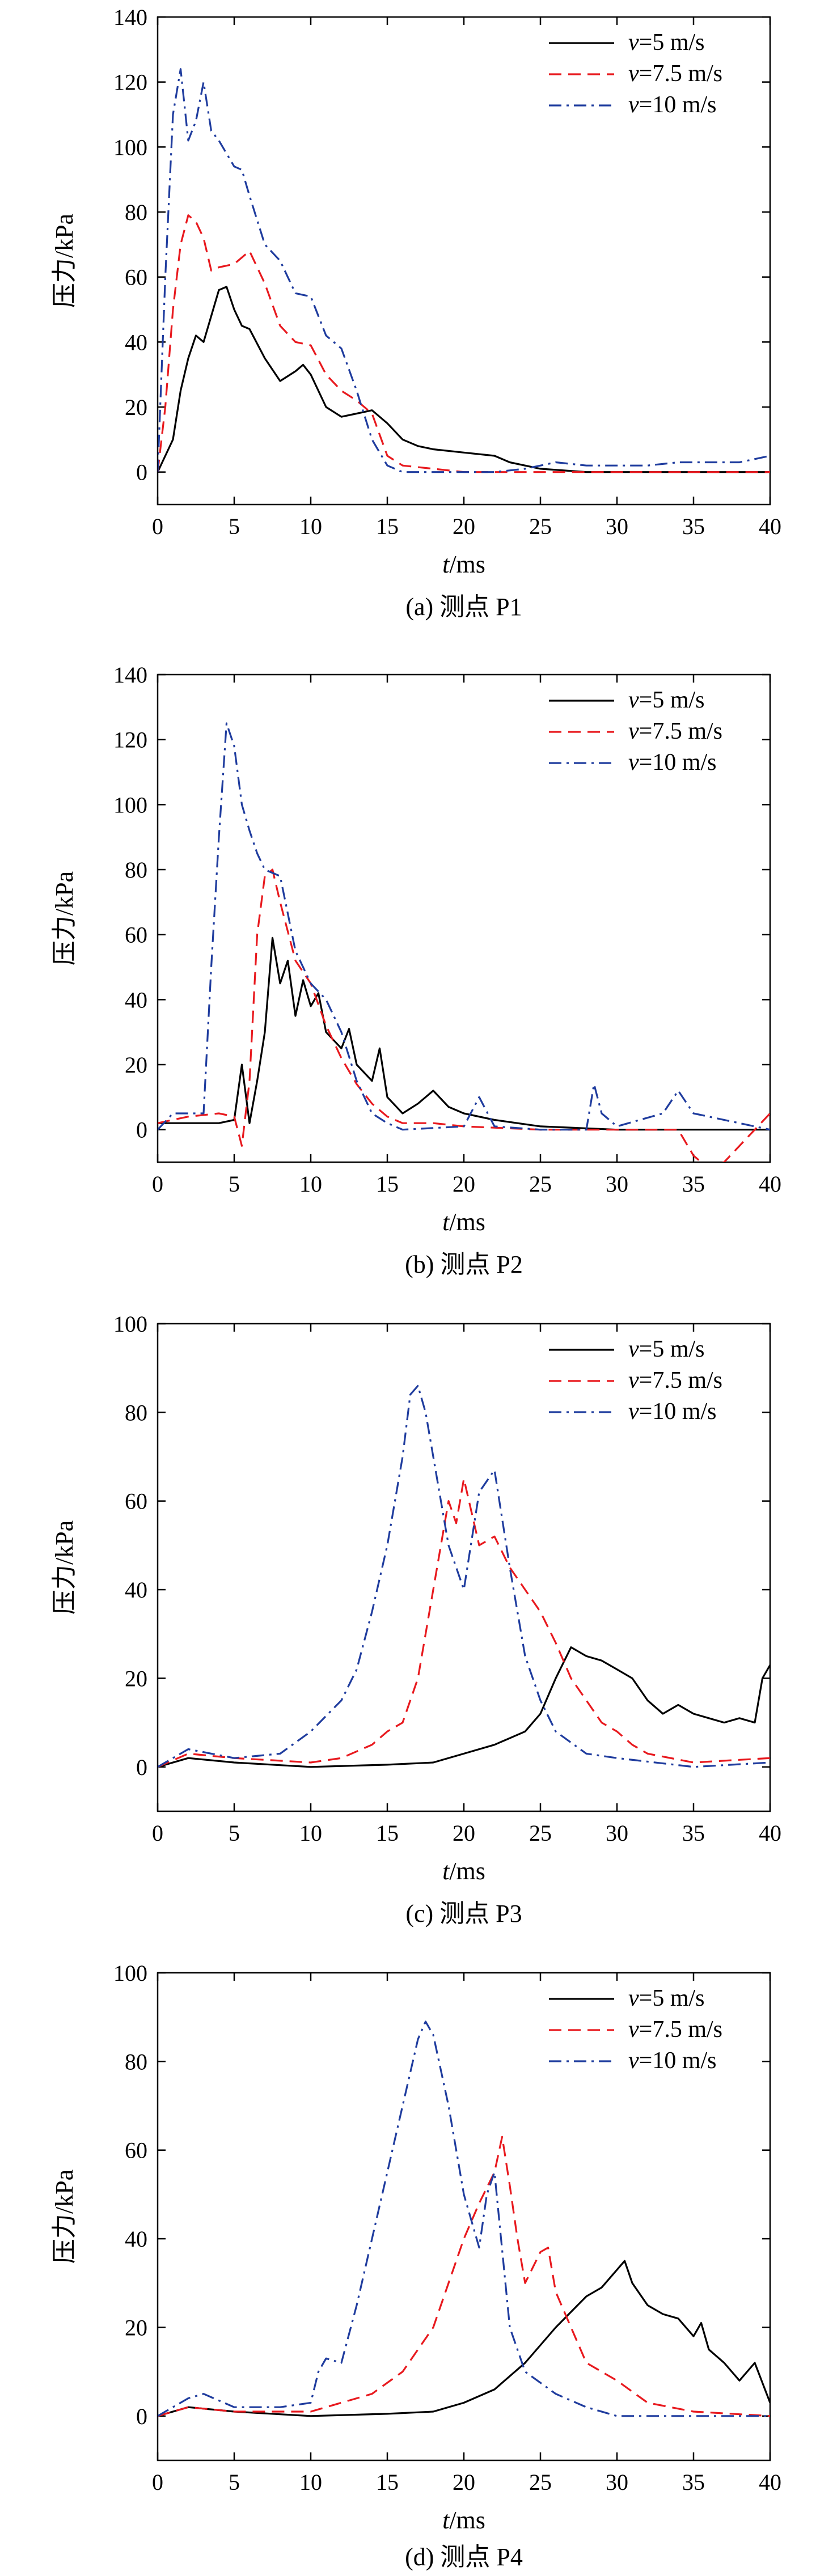  I want to click on panel-caption: (a) 测点 P1, so click(463, 607).